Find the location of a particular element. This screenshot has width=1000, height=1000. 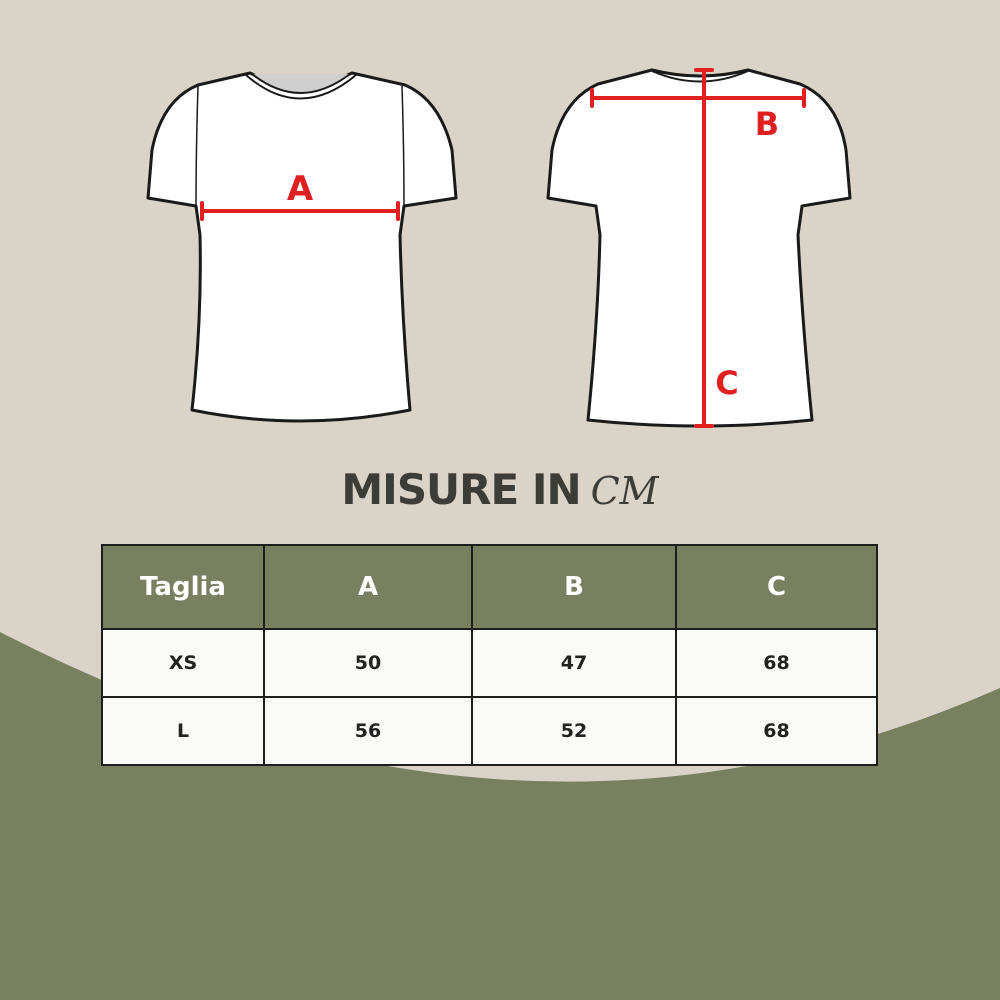

label-b: B is located at coordinates (767, 124).